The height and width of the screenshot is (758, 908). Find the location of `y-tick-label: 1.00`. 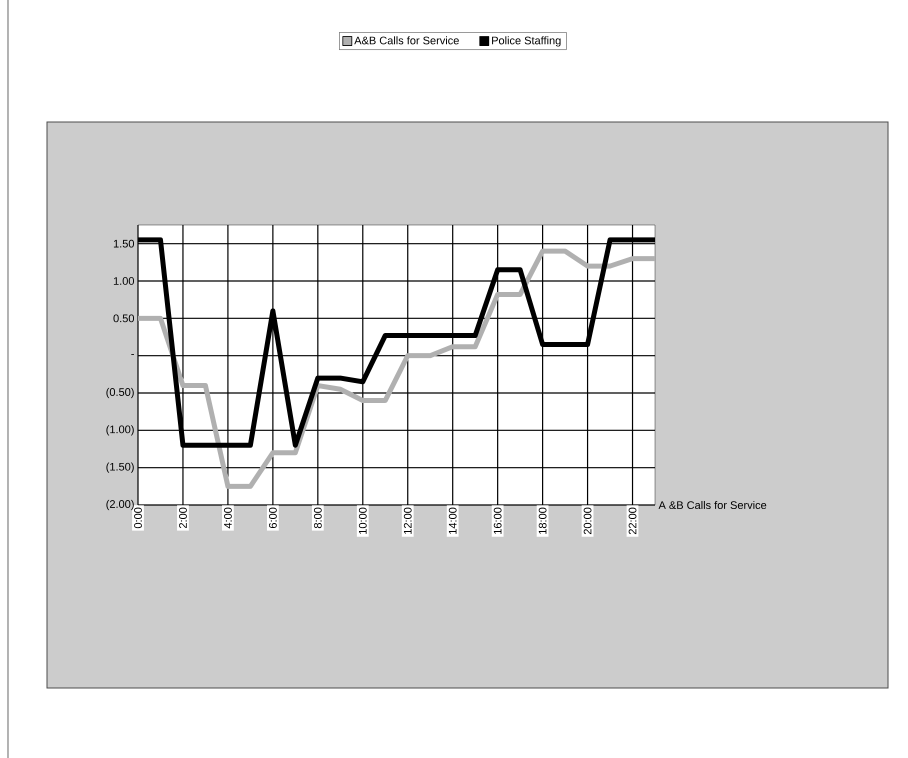

y-tick-label: 1.00 is located at coordinates (124, 281).